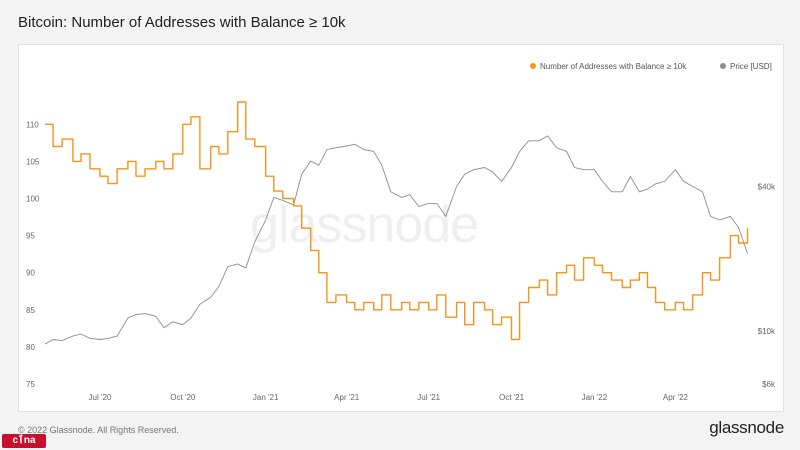 The image size is (800, 450). I want to click on x-axis-tick: Apr '22, so click(676, 397).